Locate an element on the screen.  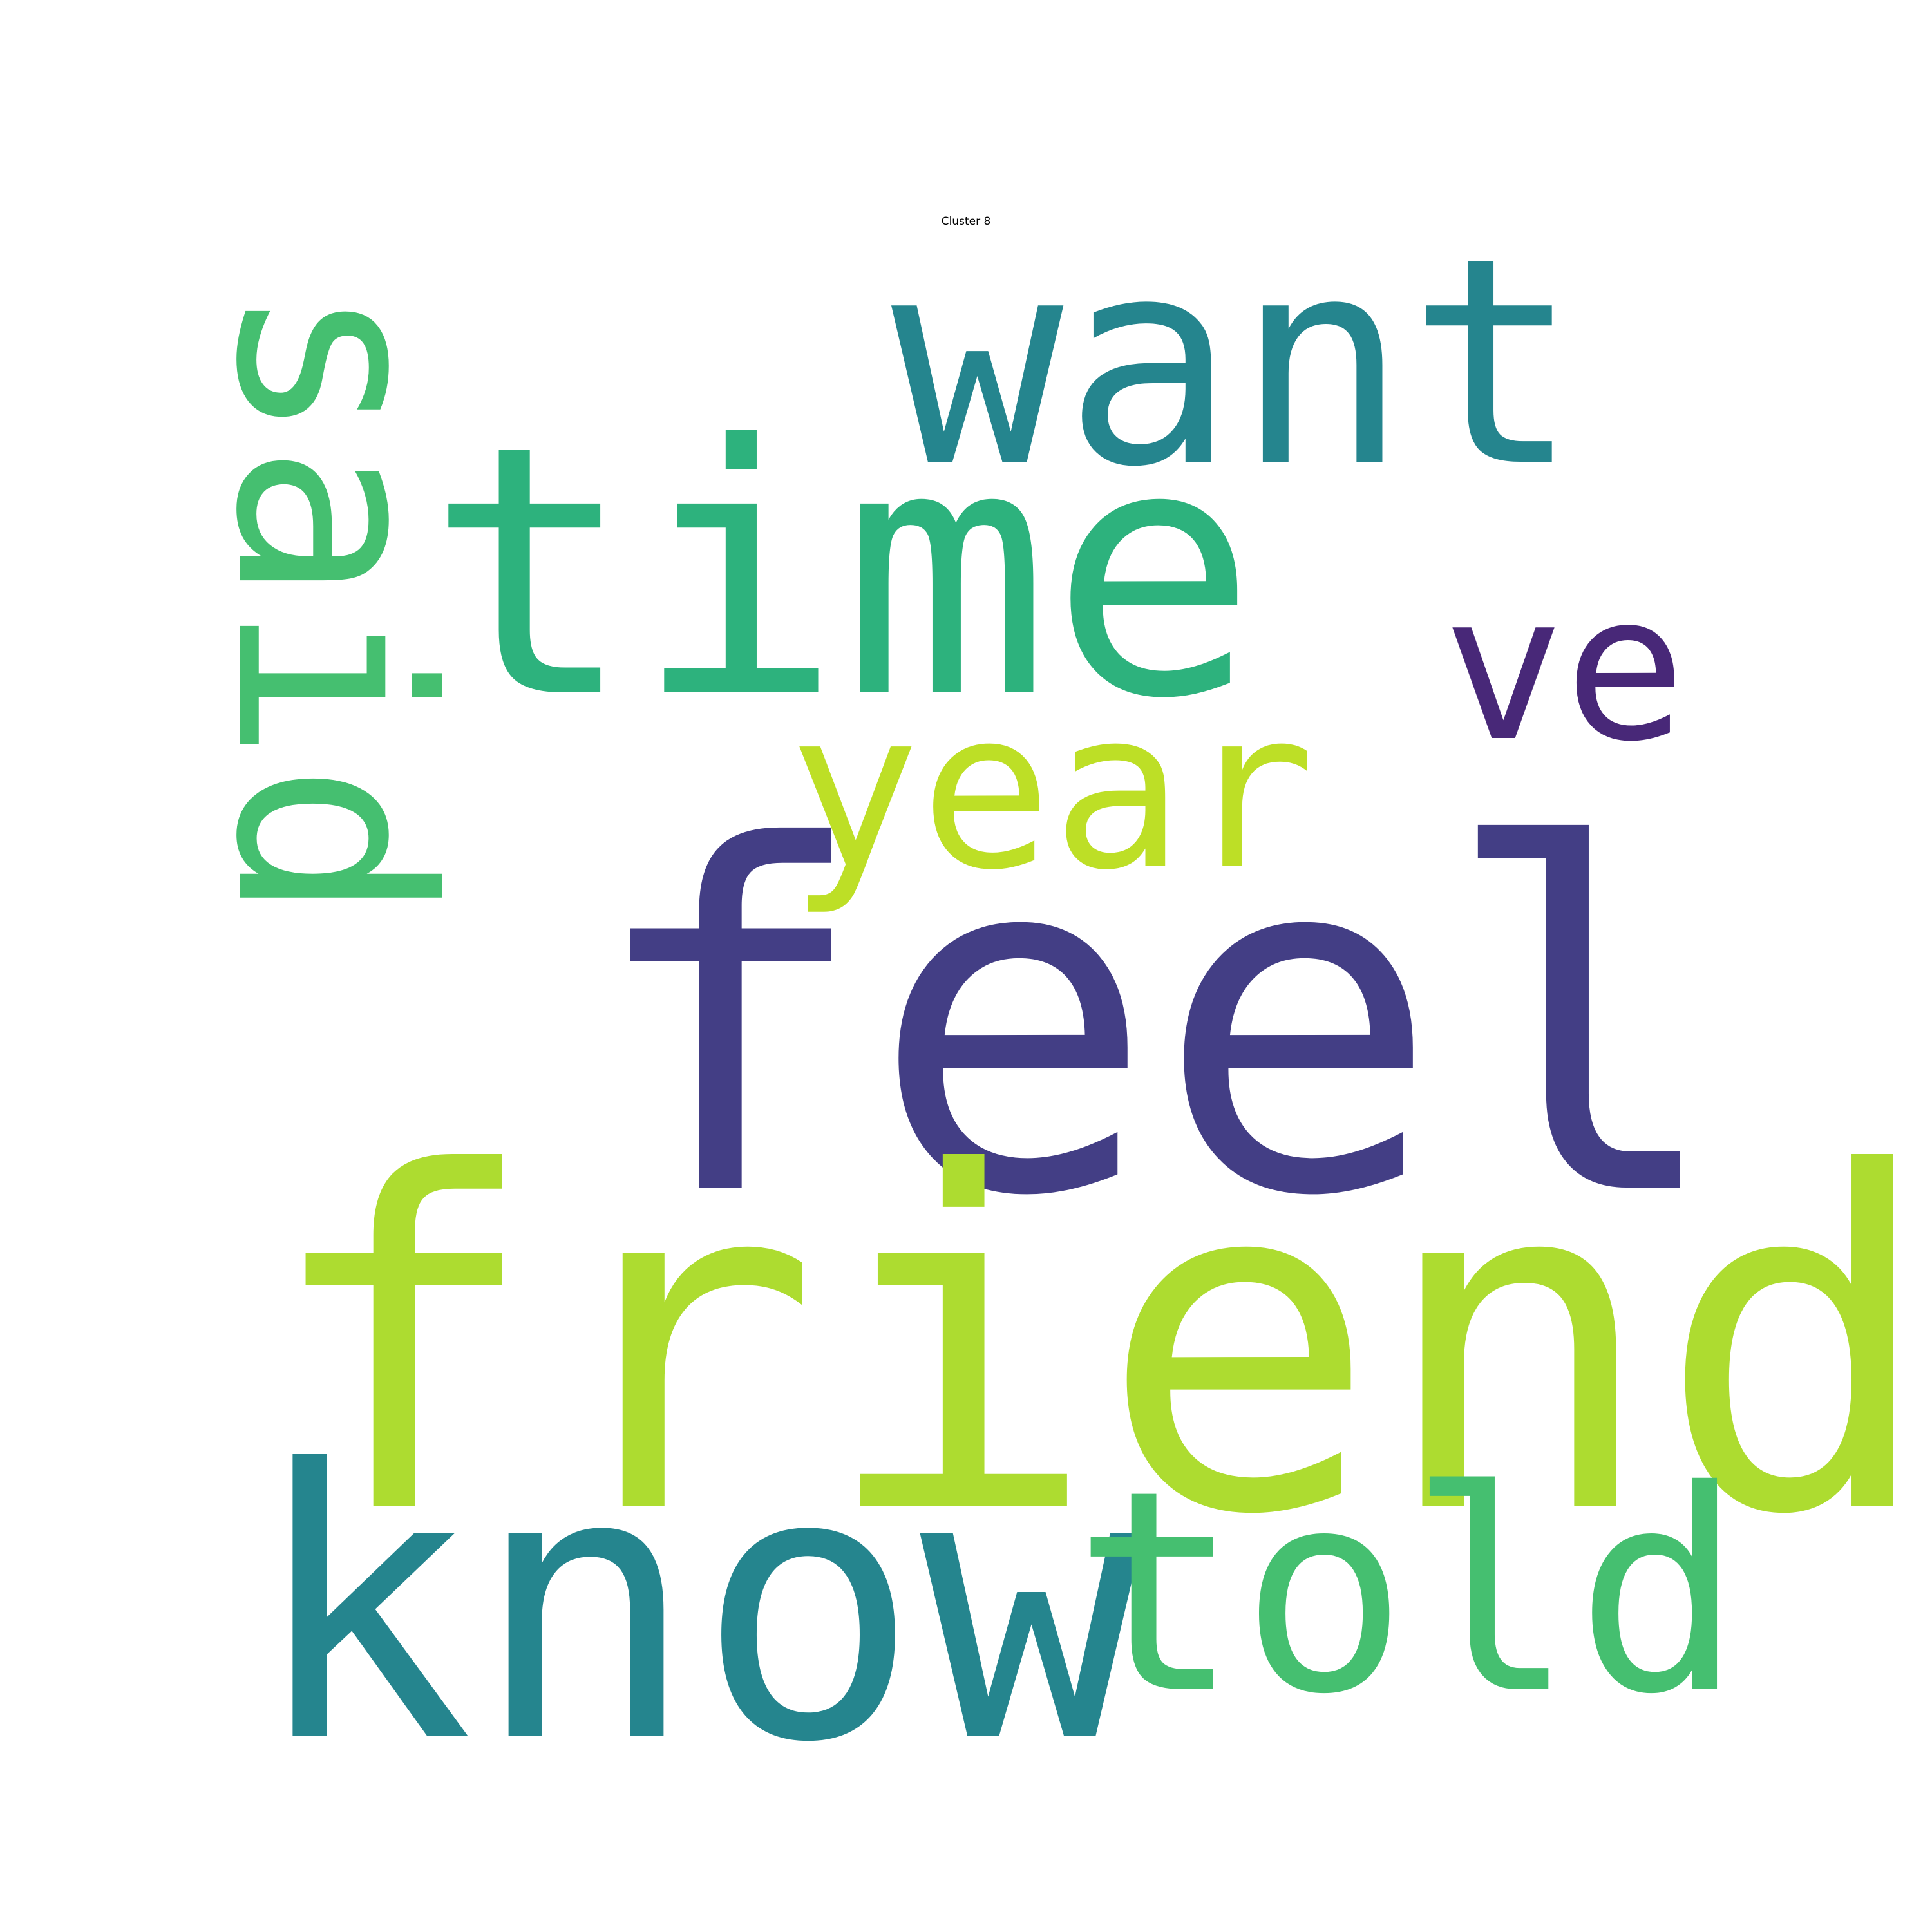
word-time: time is located at coordinates (842, 573).